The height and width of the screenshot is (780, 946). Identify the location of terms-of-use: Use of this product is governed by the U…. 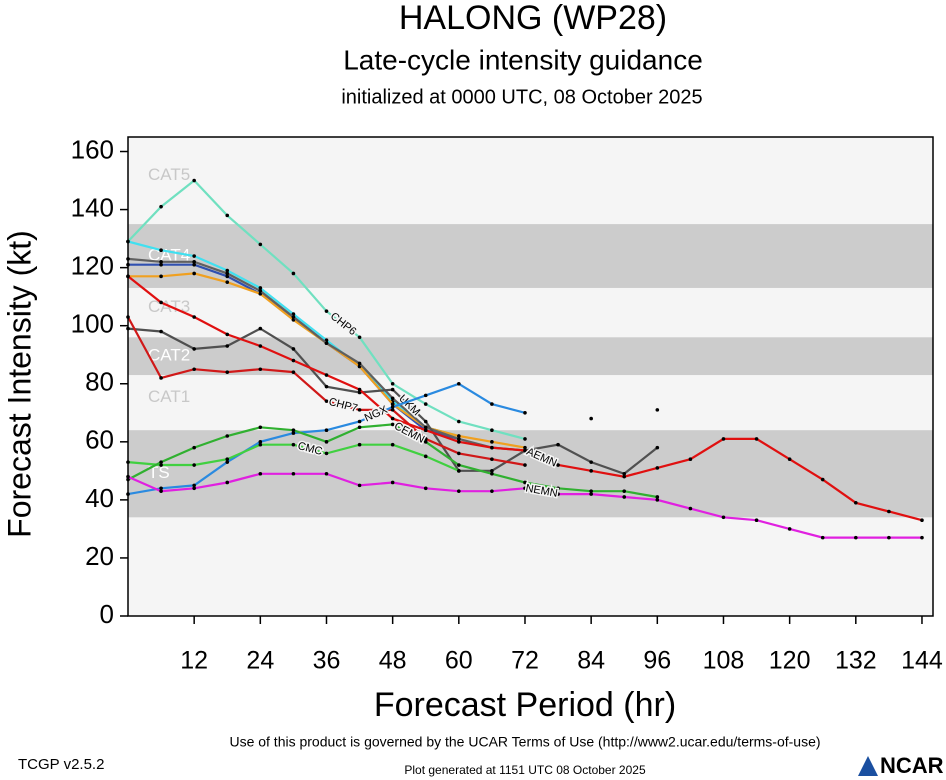
(524, 742).